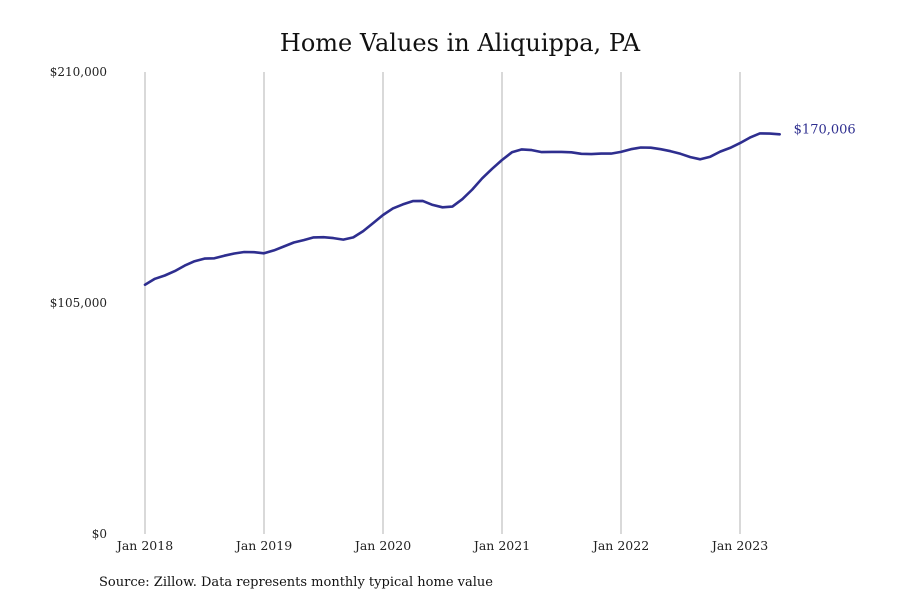 The image size is (900, 604). What do you see at coordinates (99, 534) in the screenshot?
I see `y-tick-label: $0` at bounding box center [99, 534].